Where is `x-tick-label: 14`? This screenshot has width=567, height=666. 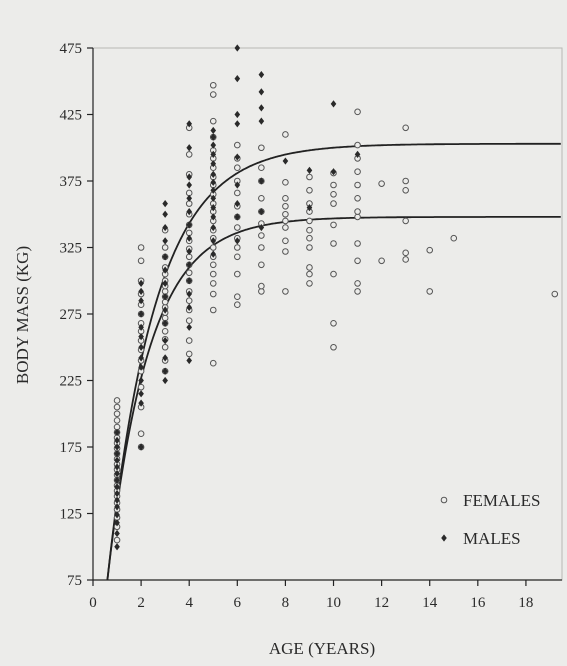 x-tick-label: 14 is located at coordinates (430, 603).